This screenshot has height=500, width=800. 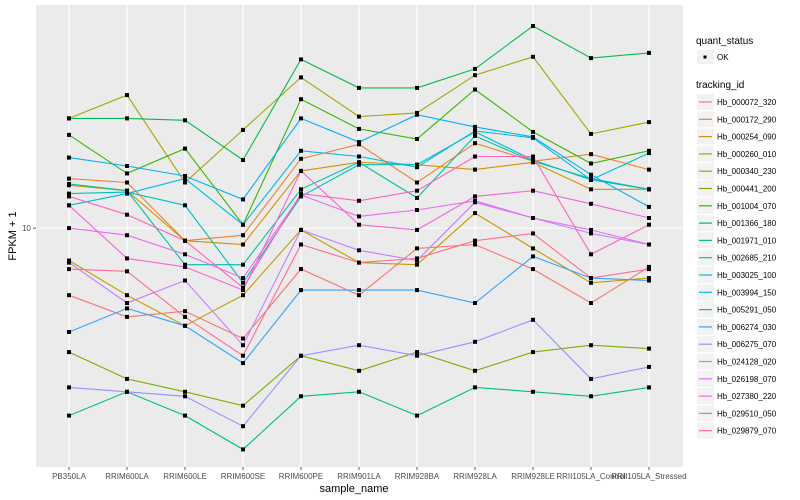 What do you see at coordinates (747, 171) in the screenshot?
I see `legend-label: Hb_000340_230` at bounding box center [747, 171].